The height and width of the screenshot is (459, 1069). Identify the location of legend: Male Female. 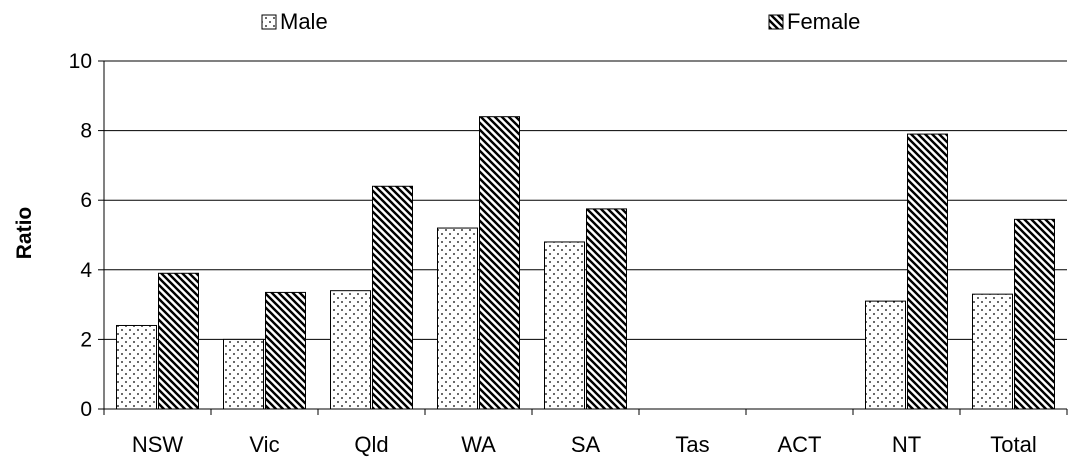
(560, 21).